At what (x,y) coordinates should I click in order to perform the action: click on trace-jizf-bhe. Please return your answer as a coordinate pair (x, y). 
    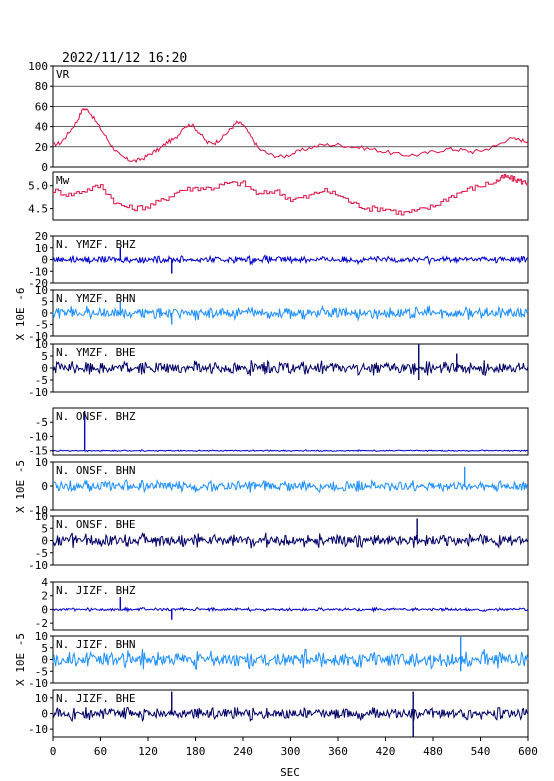
    Looking at the image, I should click on (290, 714).